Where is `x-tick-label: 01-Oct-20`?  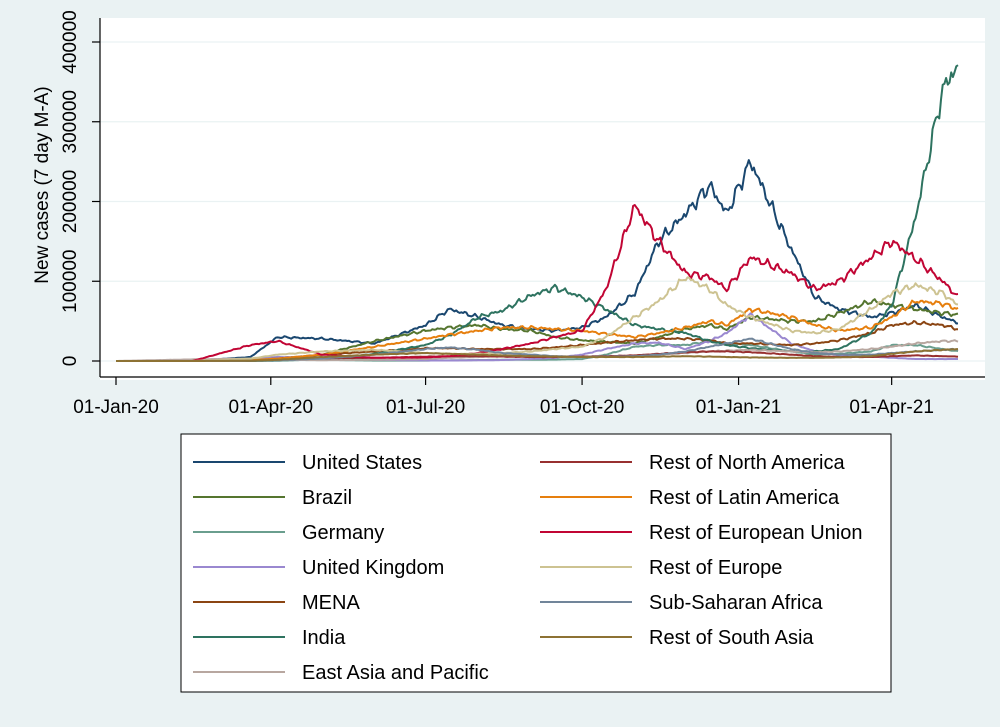 x-tick-label: 01-Oct-20 is located at coordinates (582, 407).